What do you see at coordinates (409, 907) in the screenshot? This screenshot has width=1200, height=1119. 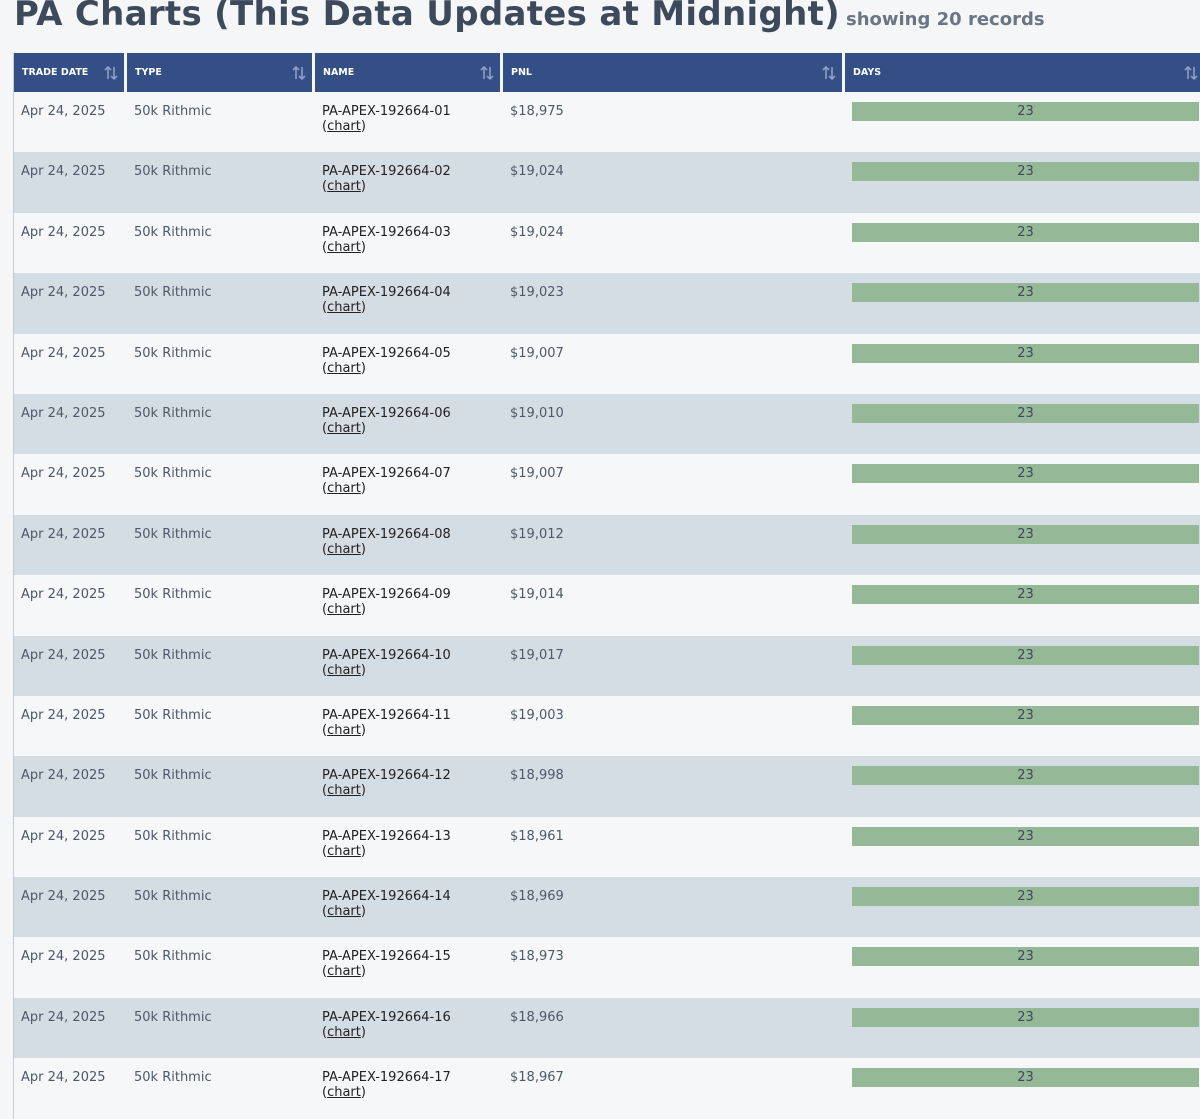 I see `name-cell: PA-APEX-192664-14 (chart)` at bounding box center [409, 907].